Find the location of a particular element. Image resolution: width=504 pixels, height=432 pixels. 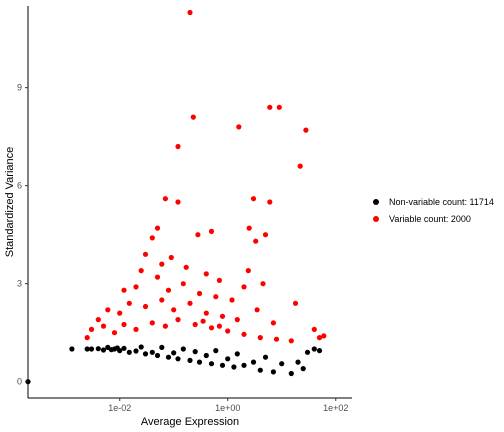

y-tick-label-2: 6 is located at coordinates (19, 186).